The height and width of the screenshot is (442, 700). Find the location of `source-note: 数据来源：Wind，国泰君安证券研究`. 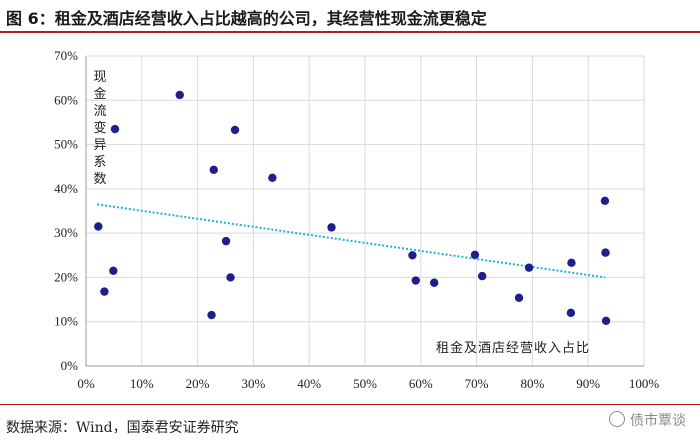

source-note: 数据来源：Wind，国泰君安证券研究 is located at coordinates (122, 428).